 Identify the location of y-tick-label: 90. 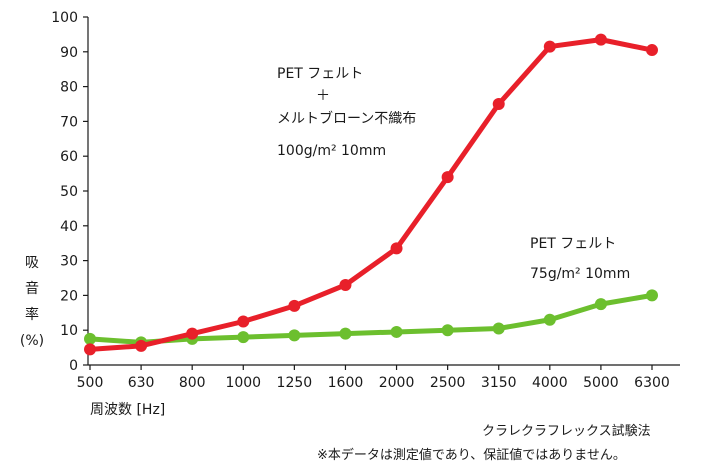
(69, 53).